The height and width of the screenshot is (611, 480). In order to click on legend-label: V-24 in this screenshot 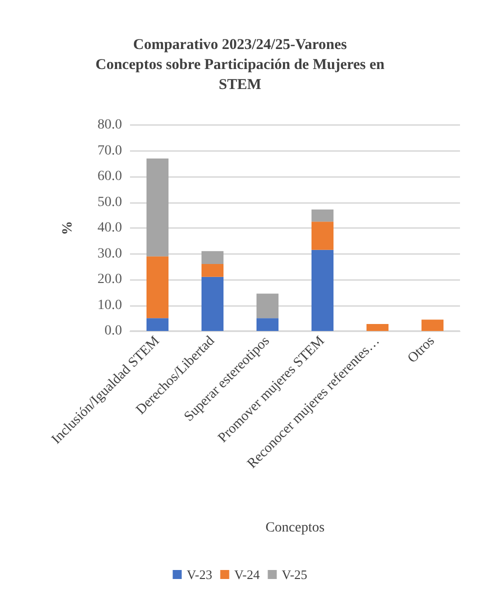, I will do `click(247, 574)`.